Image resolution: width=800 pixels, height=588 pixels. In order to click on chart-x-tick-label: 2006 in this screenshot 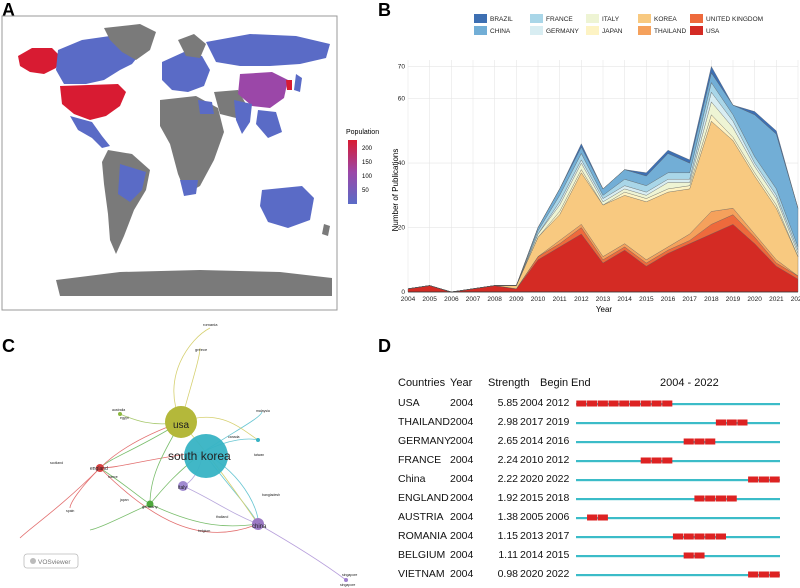, I will do `click(451, 299)`.